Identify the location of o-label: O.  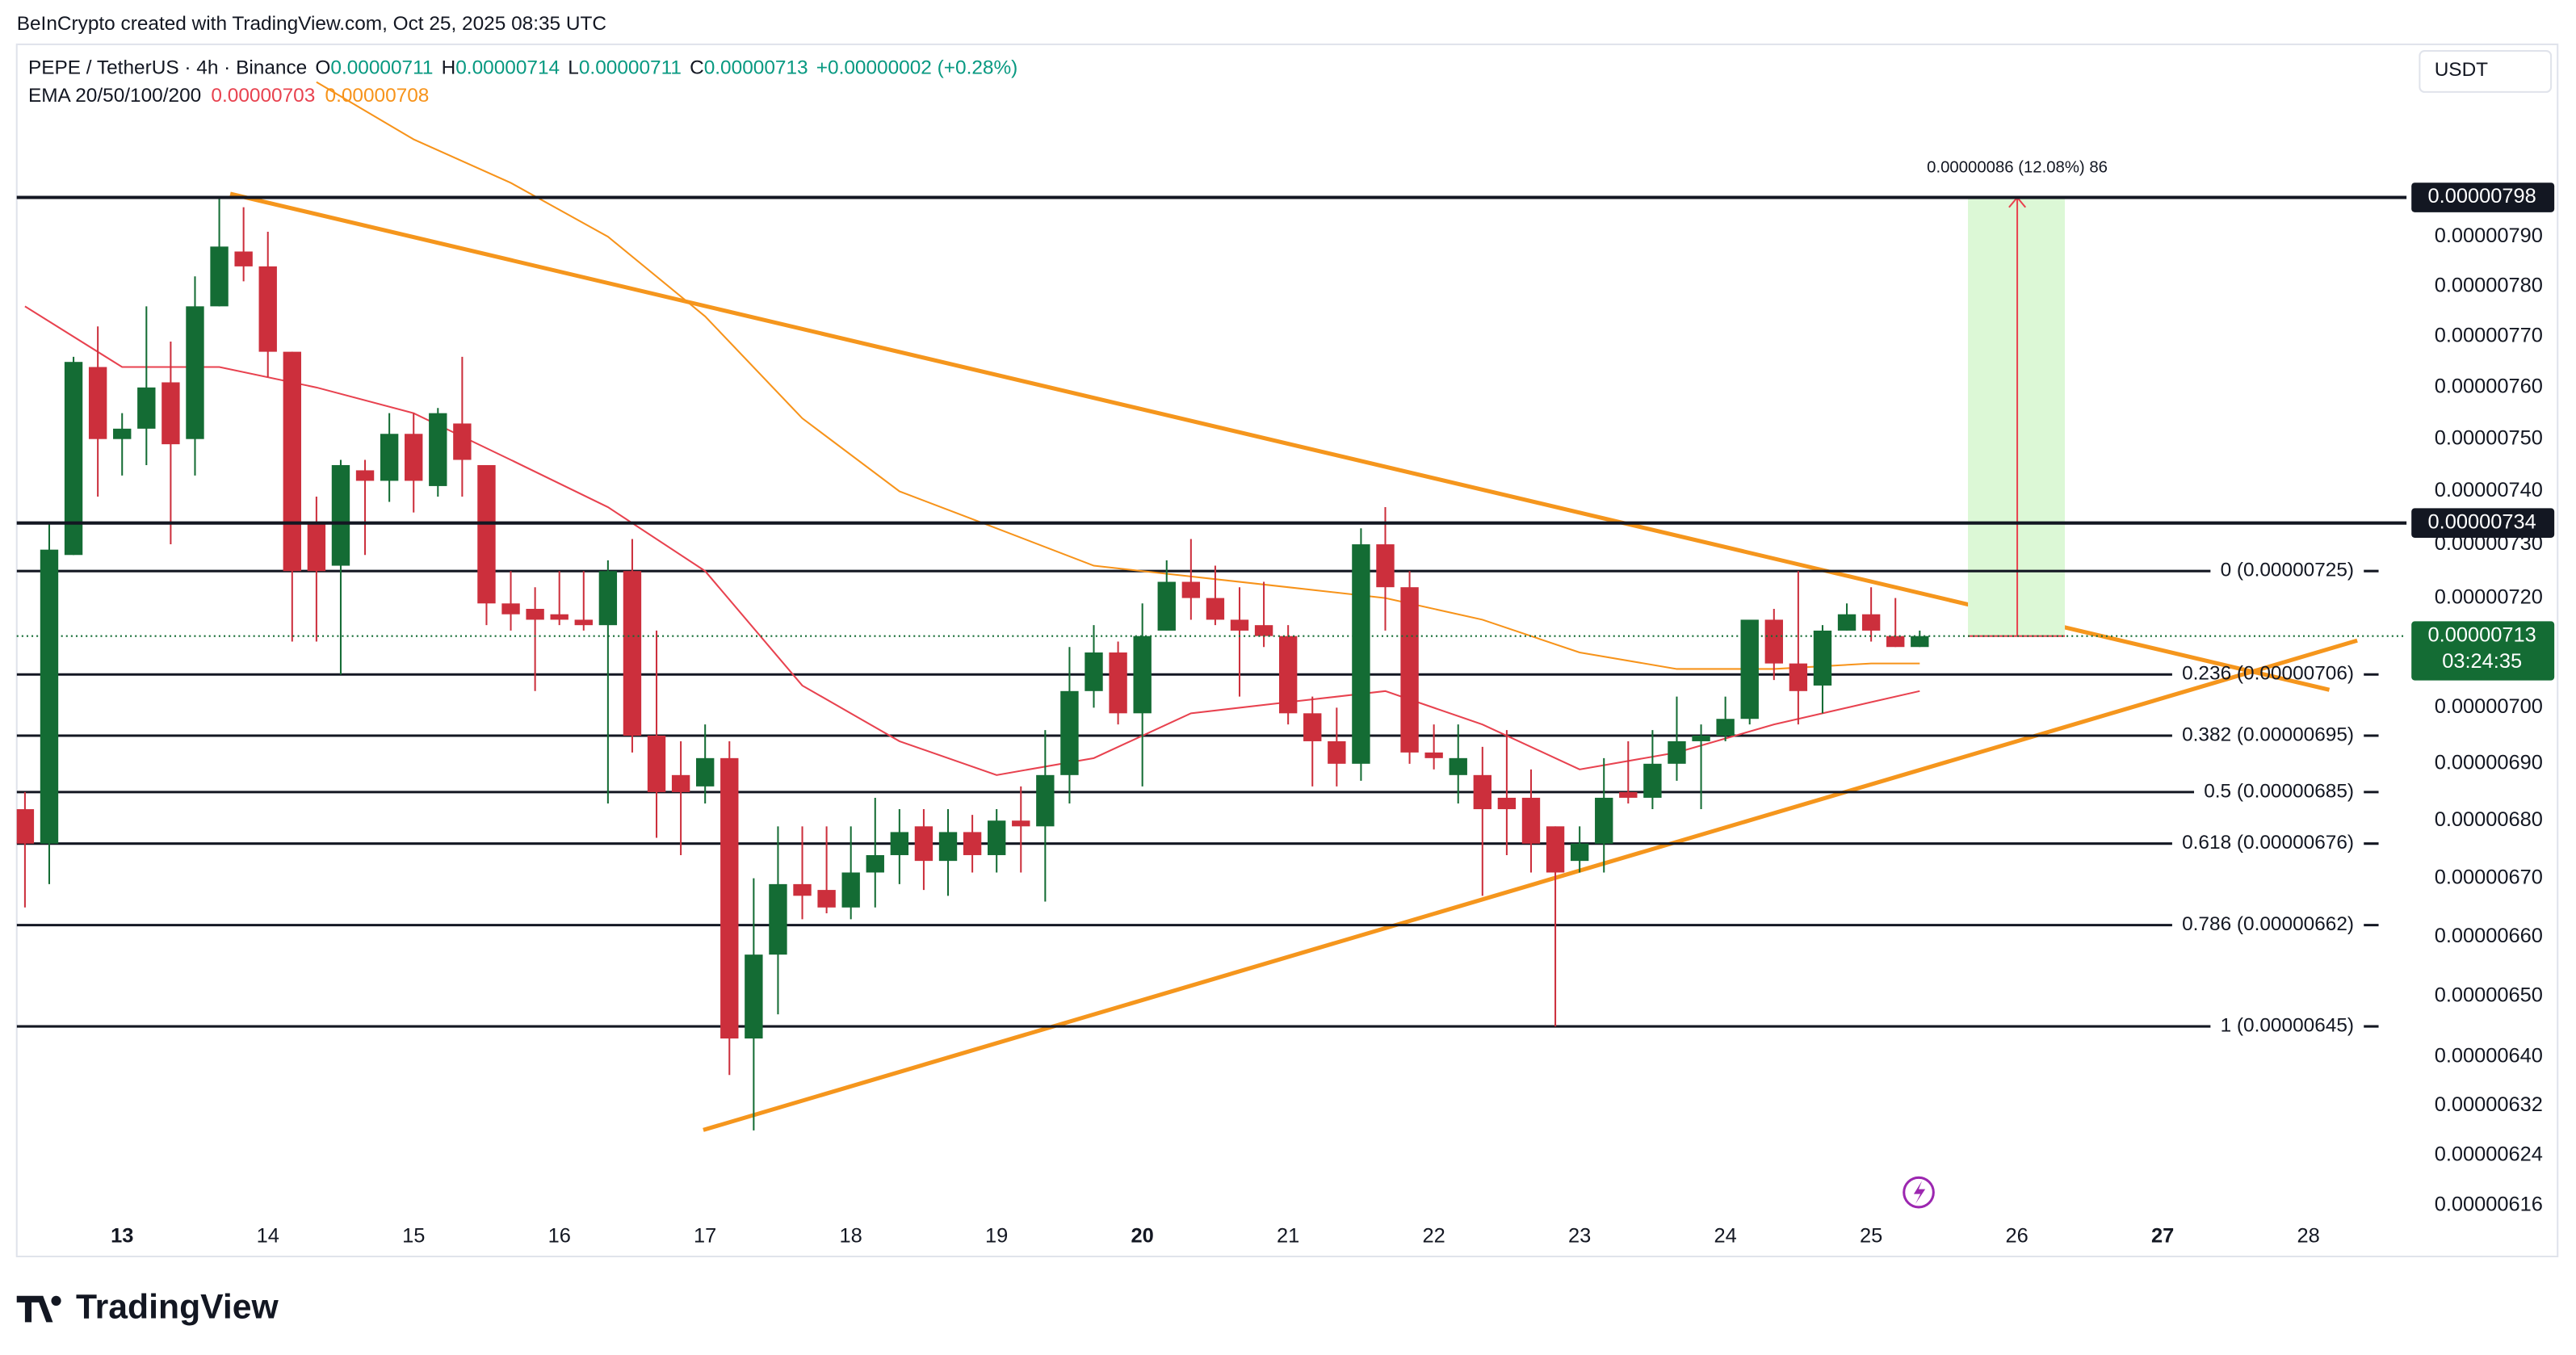
(322, 68).